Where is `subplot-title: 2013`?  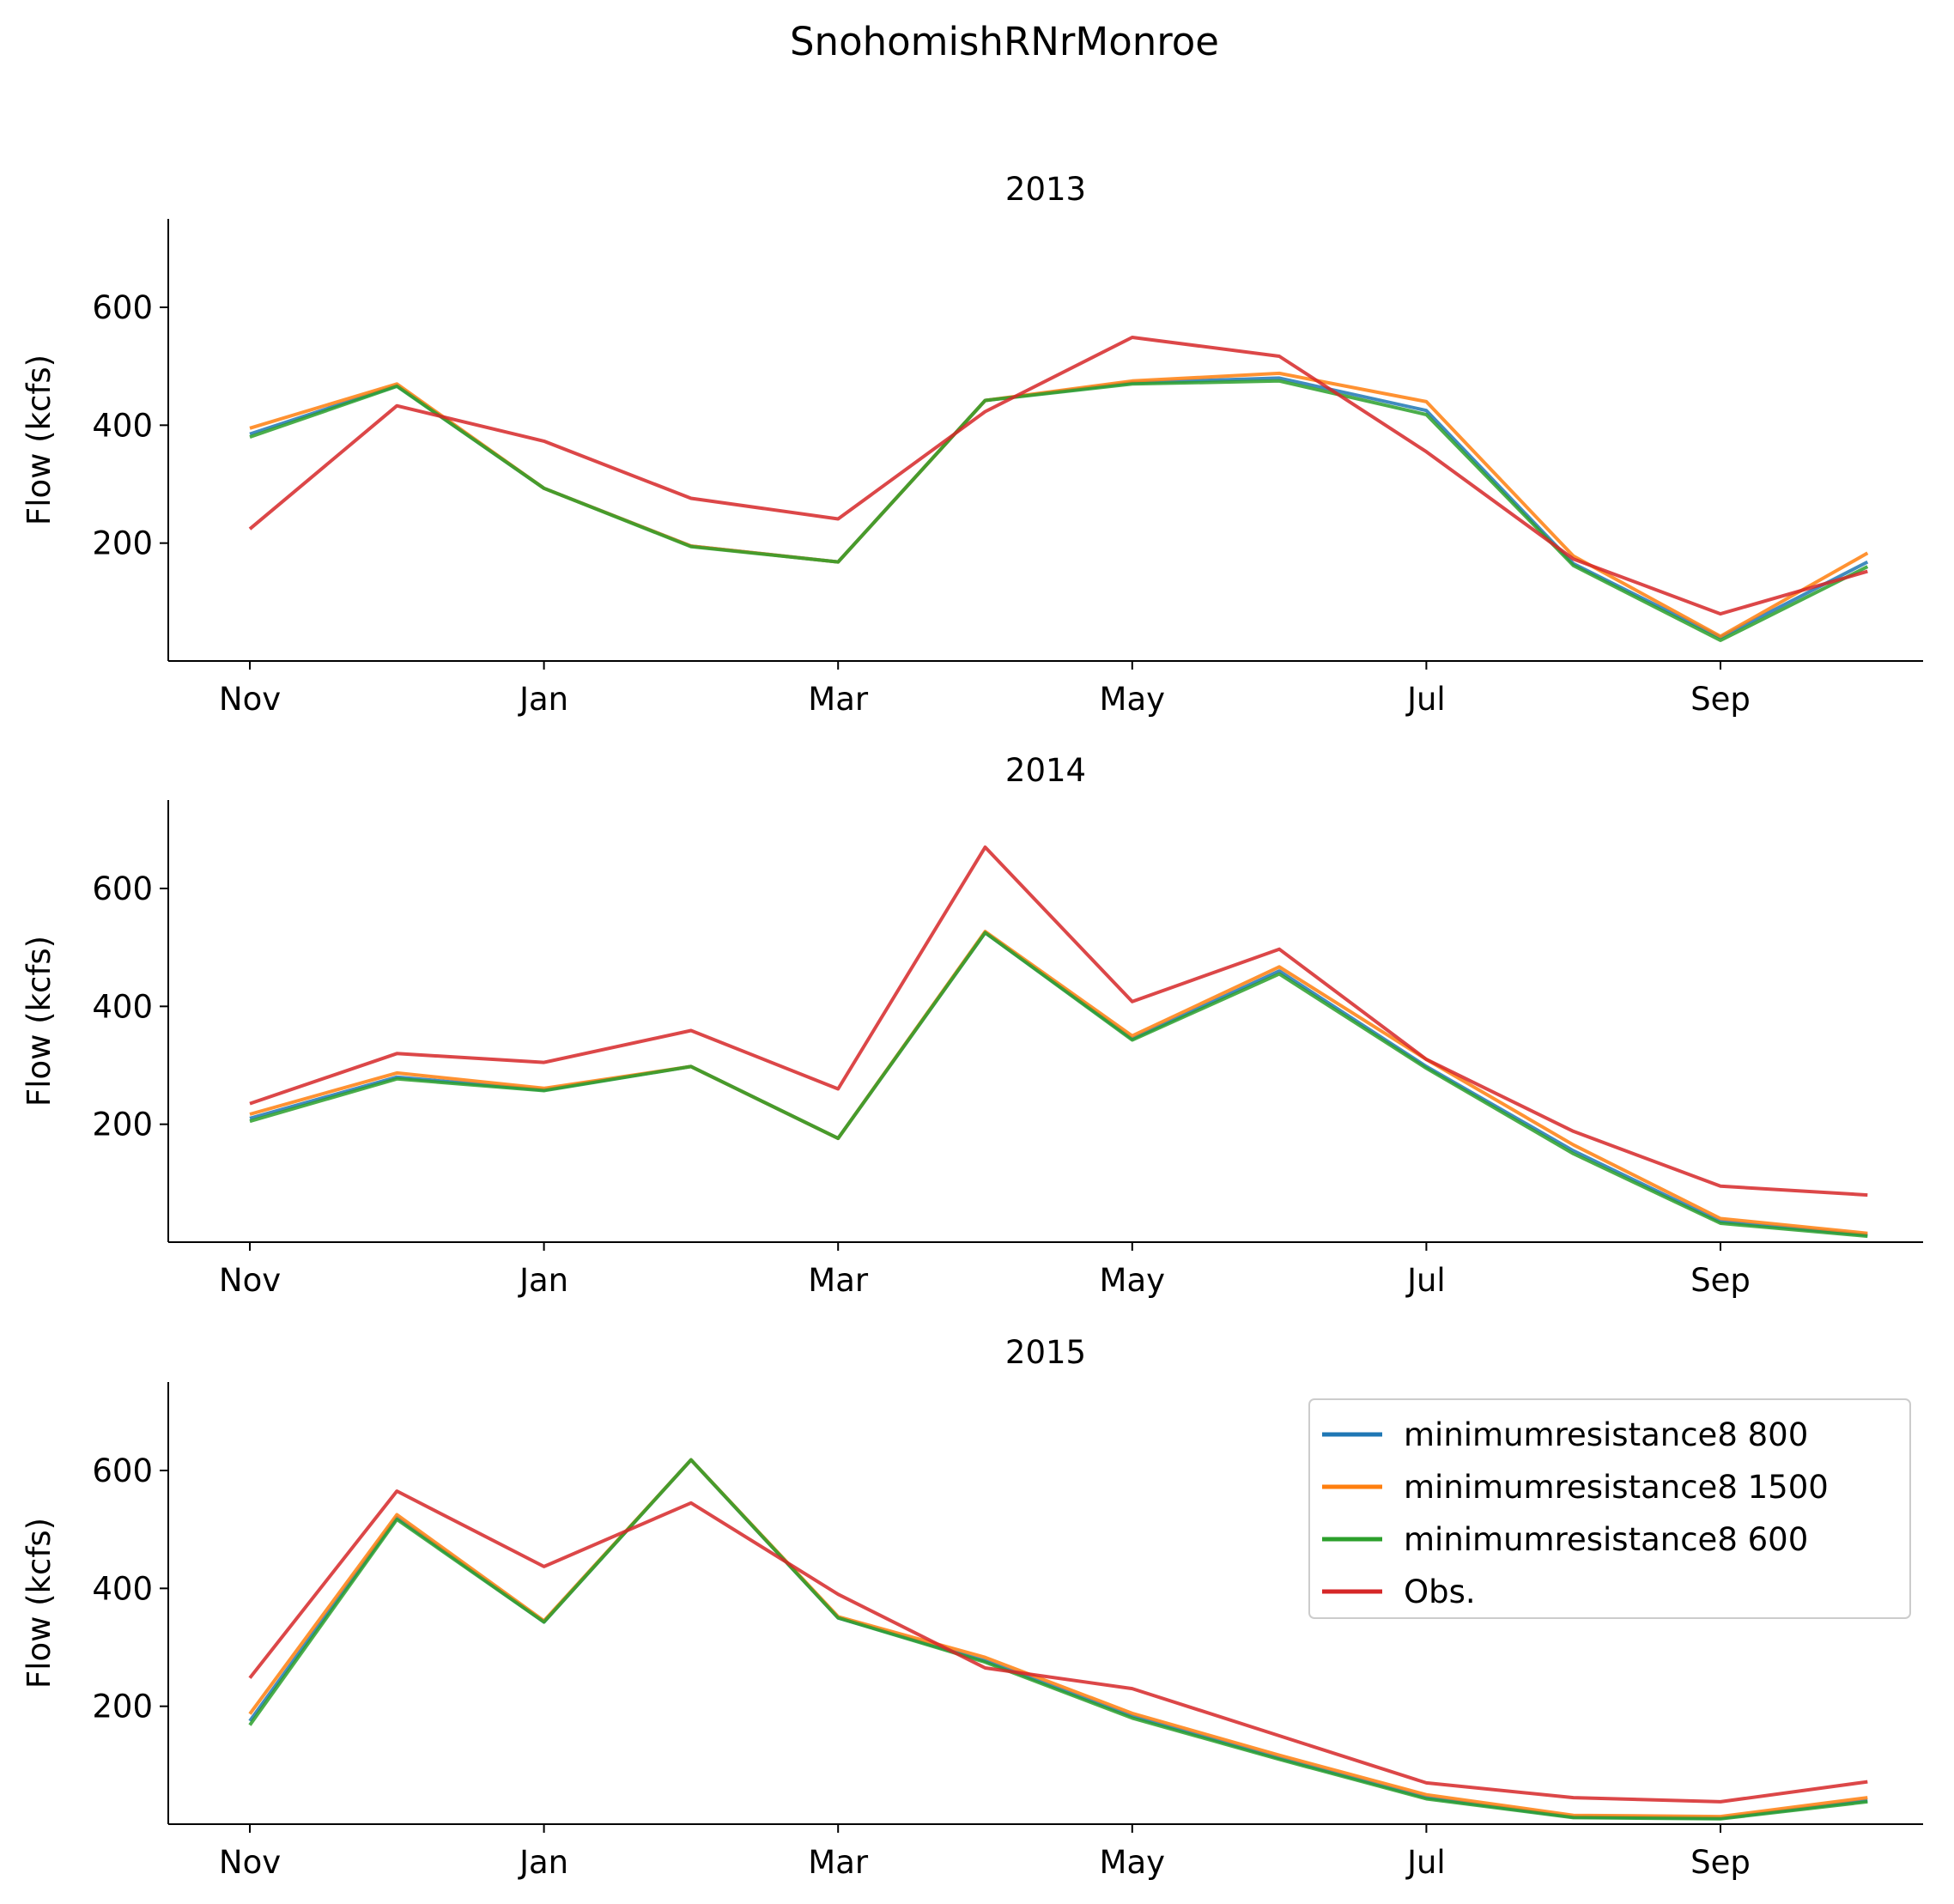 subplot-title: 2013 is located at coordinates (1045, 190).